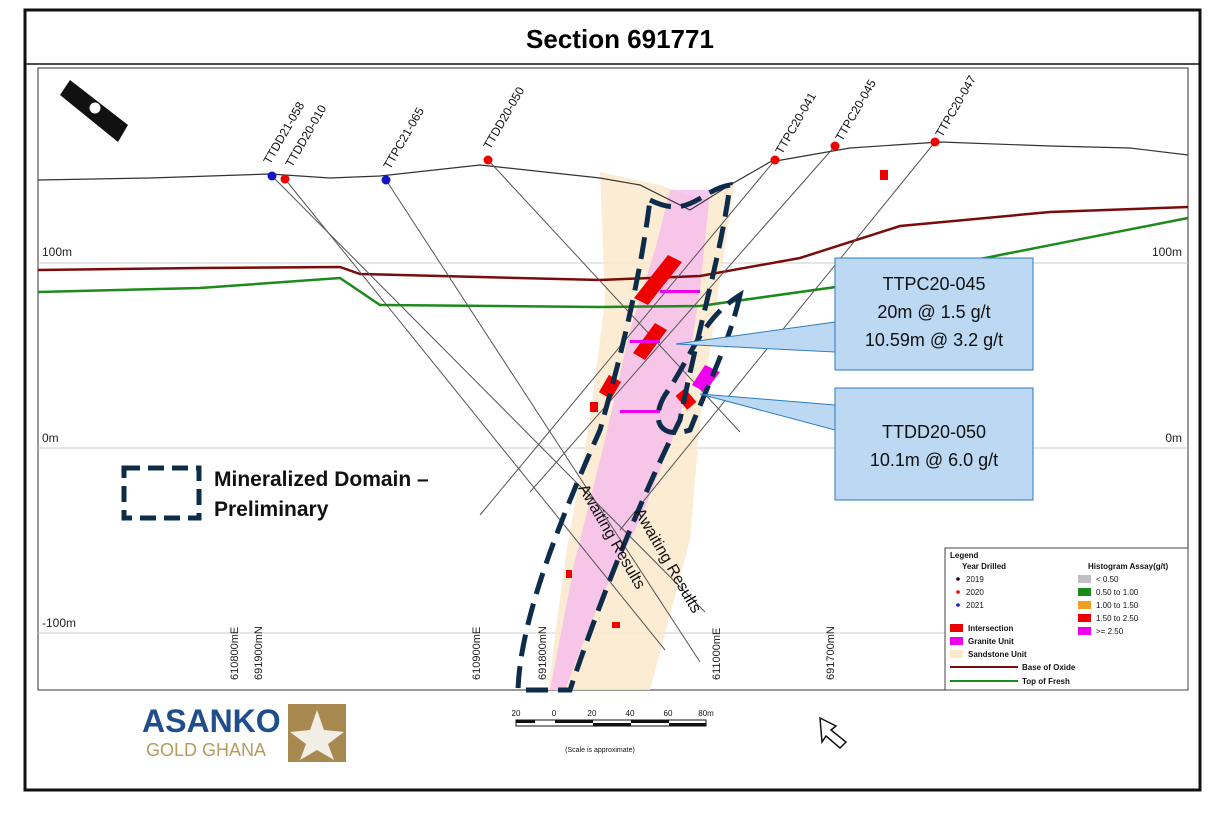 The width and height of the screenshot is (1219, 817). I want to click on callout-title: TTDD20-050, so click(934, 432).